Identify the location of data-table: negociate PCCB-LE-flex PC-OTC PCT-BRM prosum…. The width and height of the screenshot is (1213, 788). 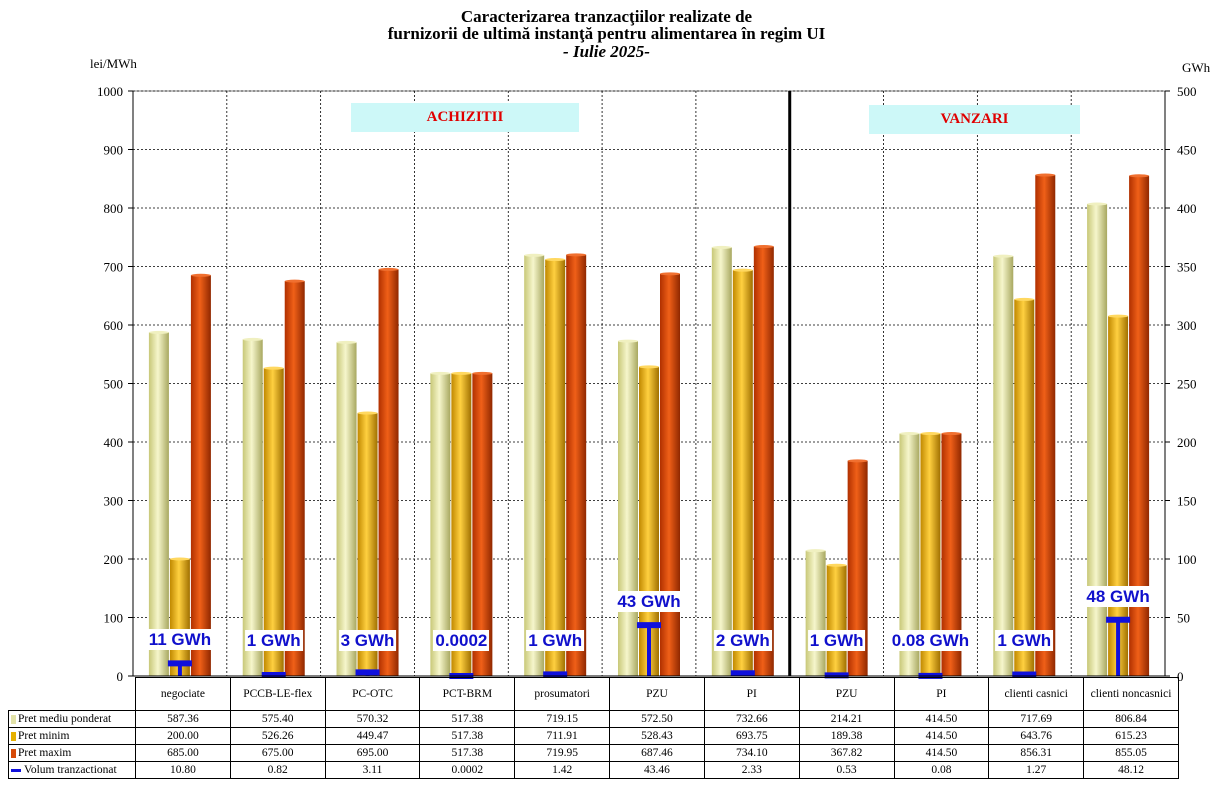
(593, 728).